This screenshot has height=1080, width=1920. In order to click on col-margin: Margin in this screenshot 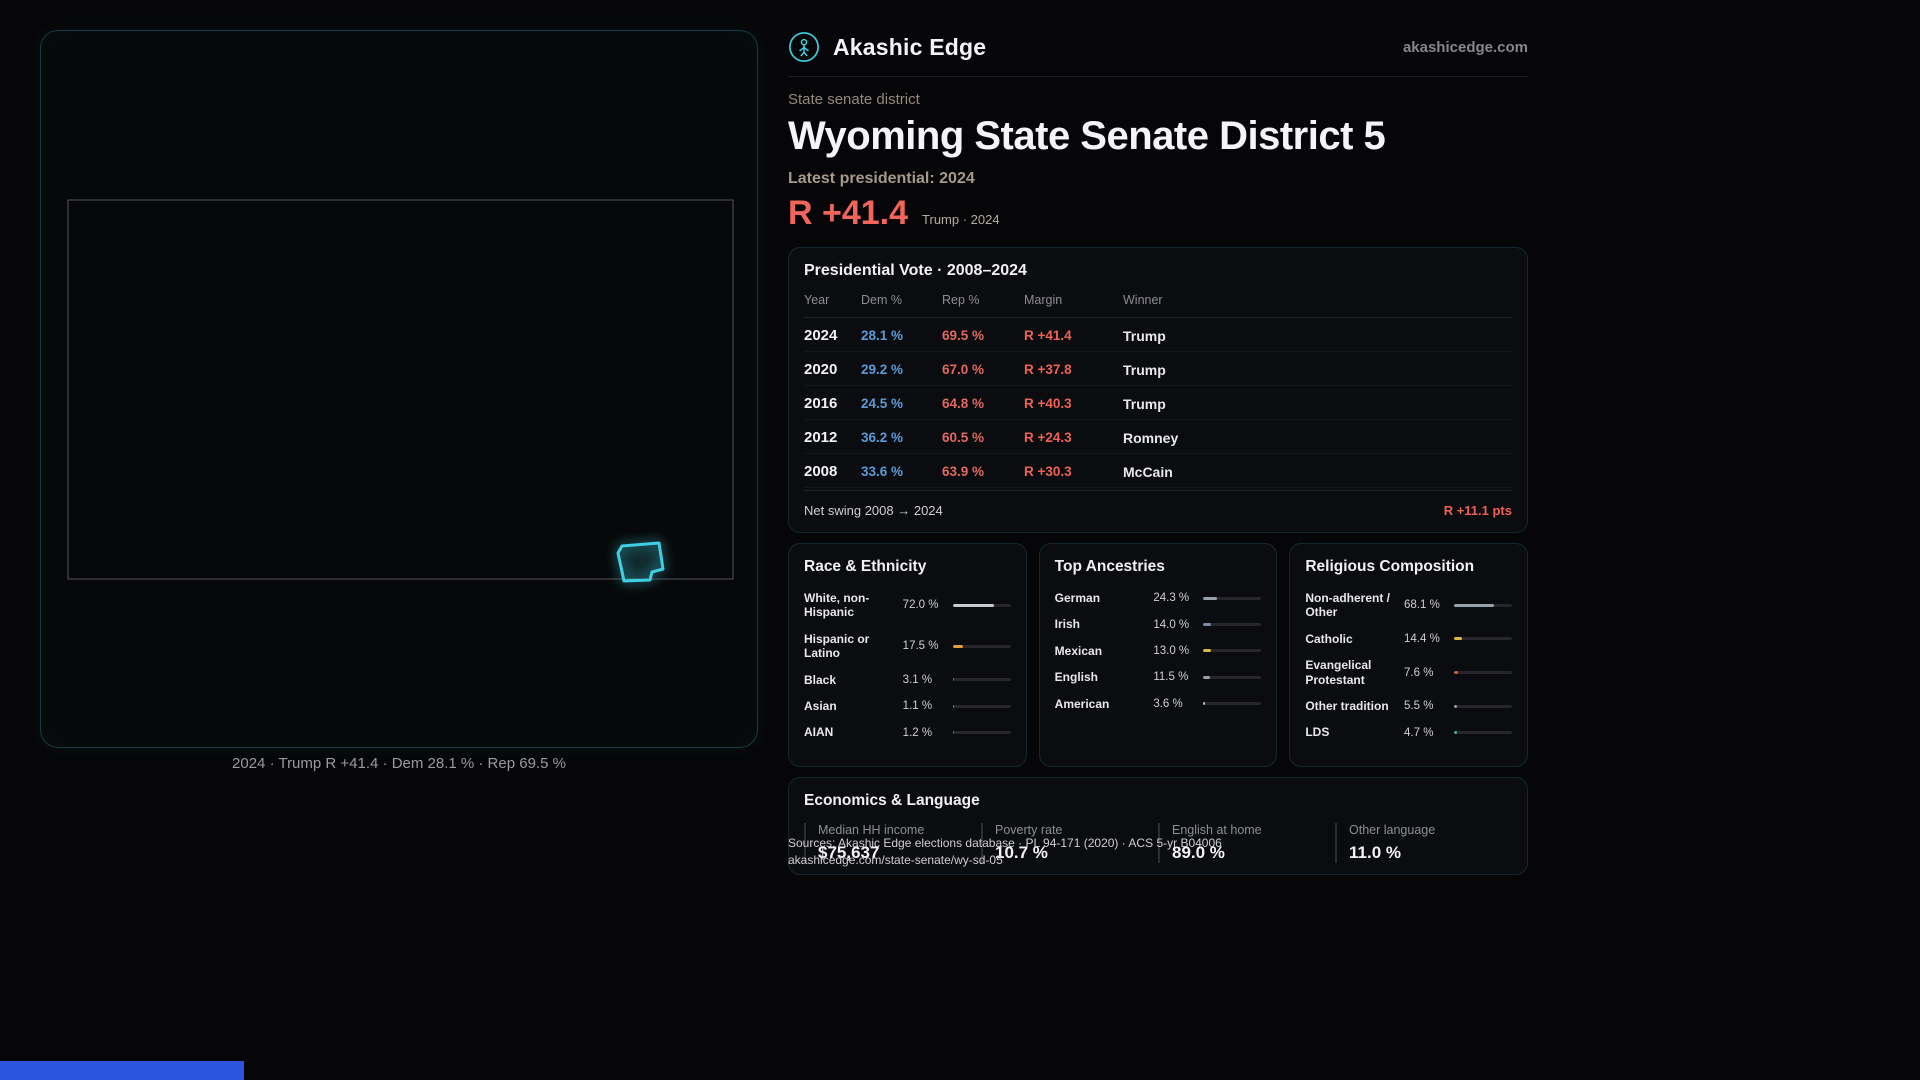, I will do `click(1043, 300)`.